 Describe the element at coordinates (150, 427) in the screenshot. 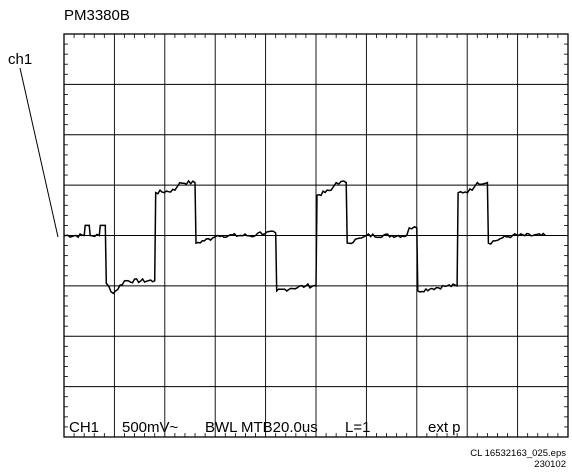

I see `readout-volts-per-div: 500mV~` at that location.